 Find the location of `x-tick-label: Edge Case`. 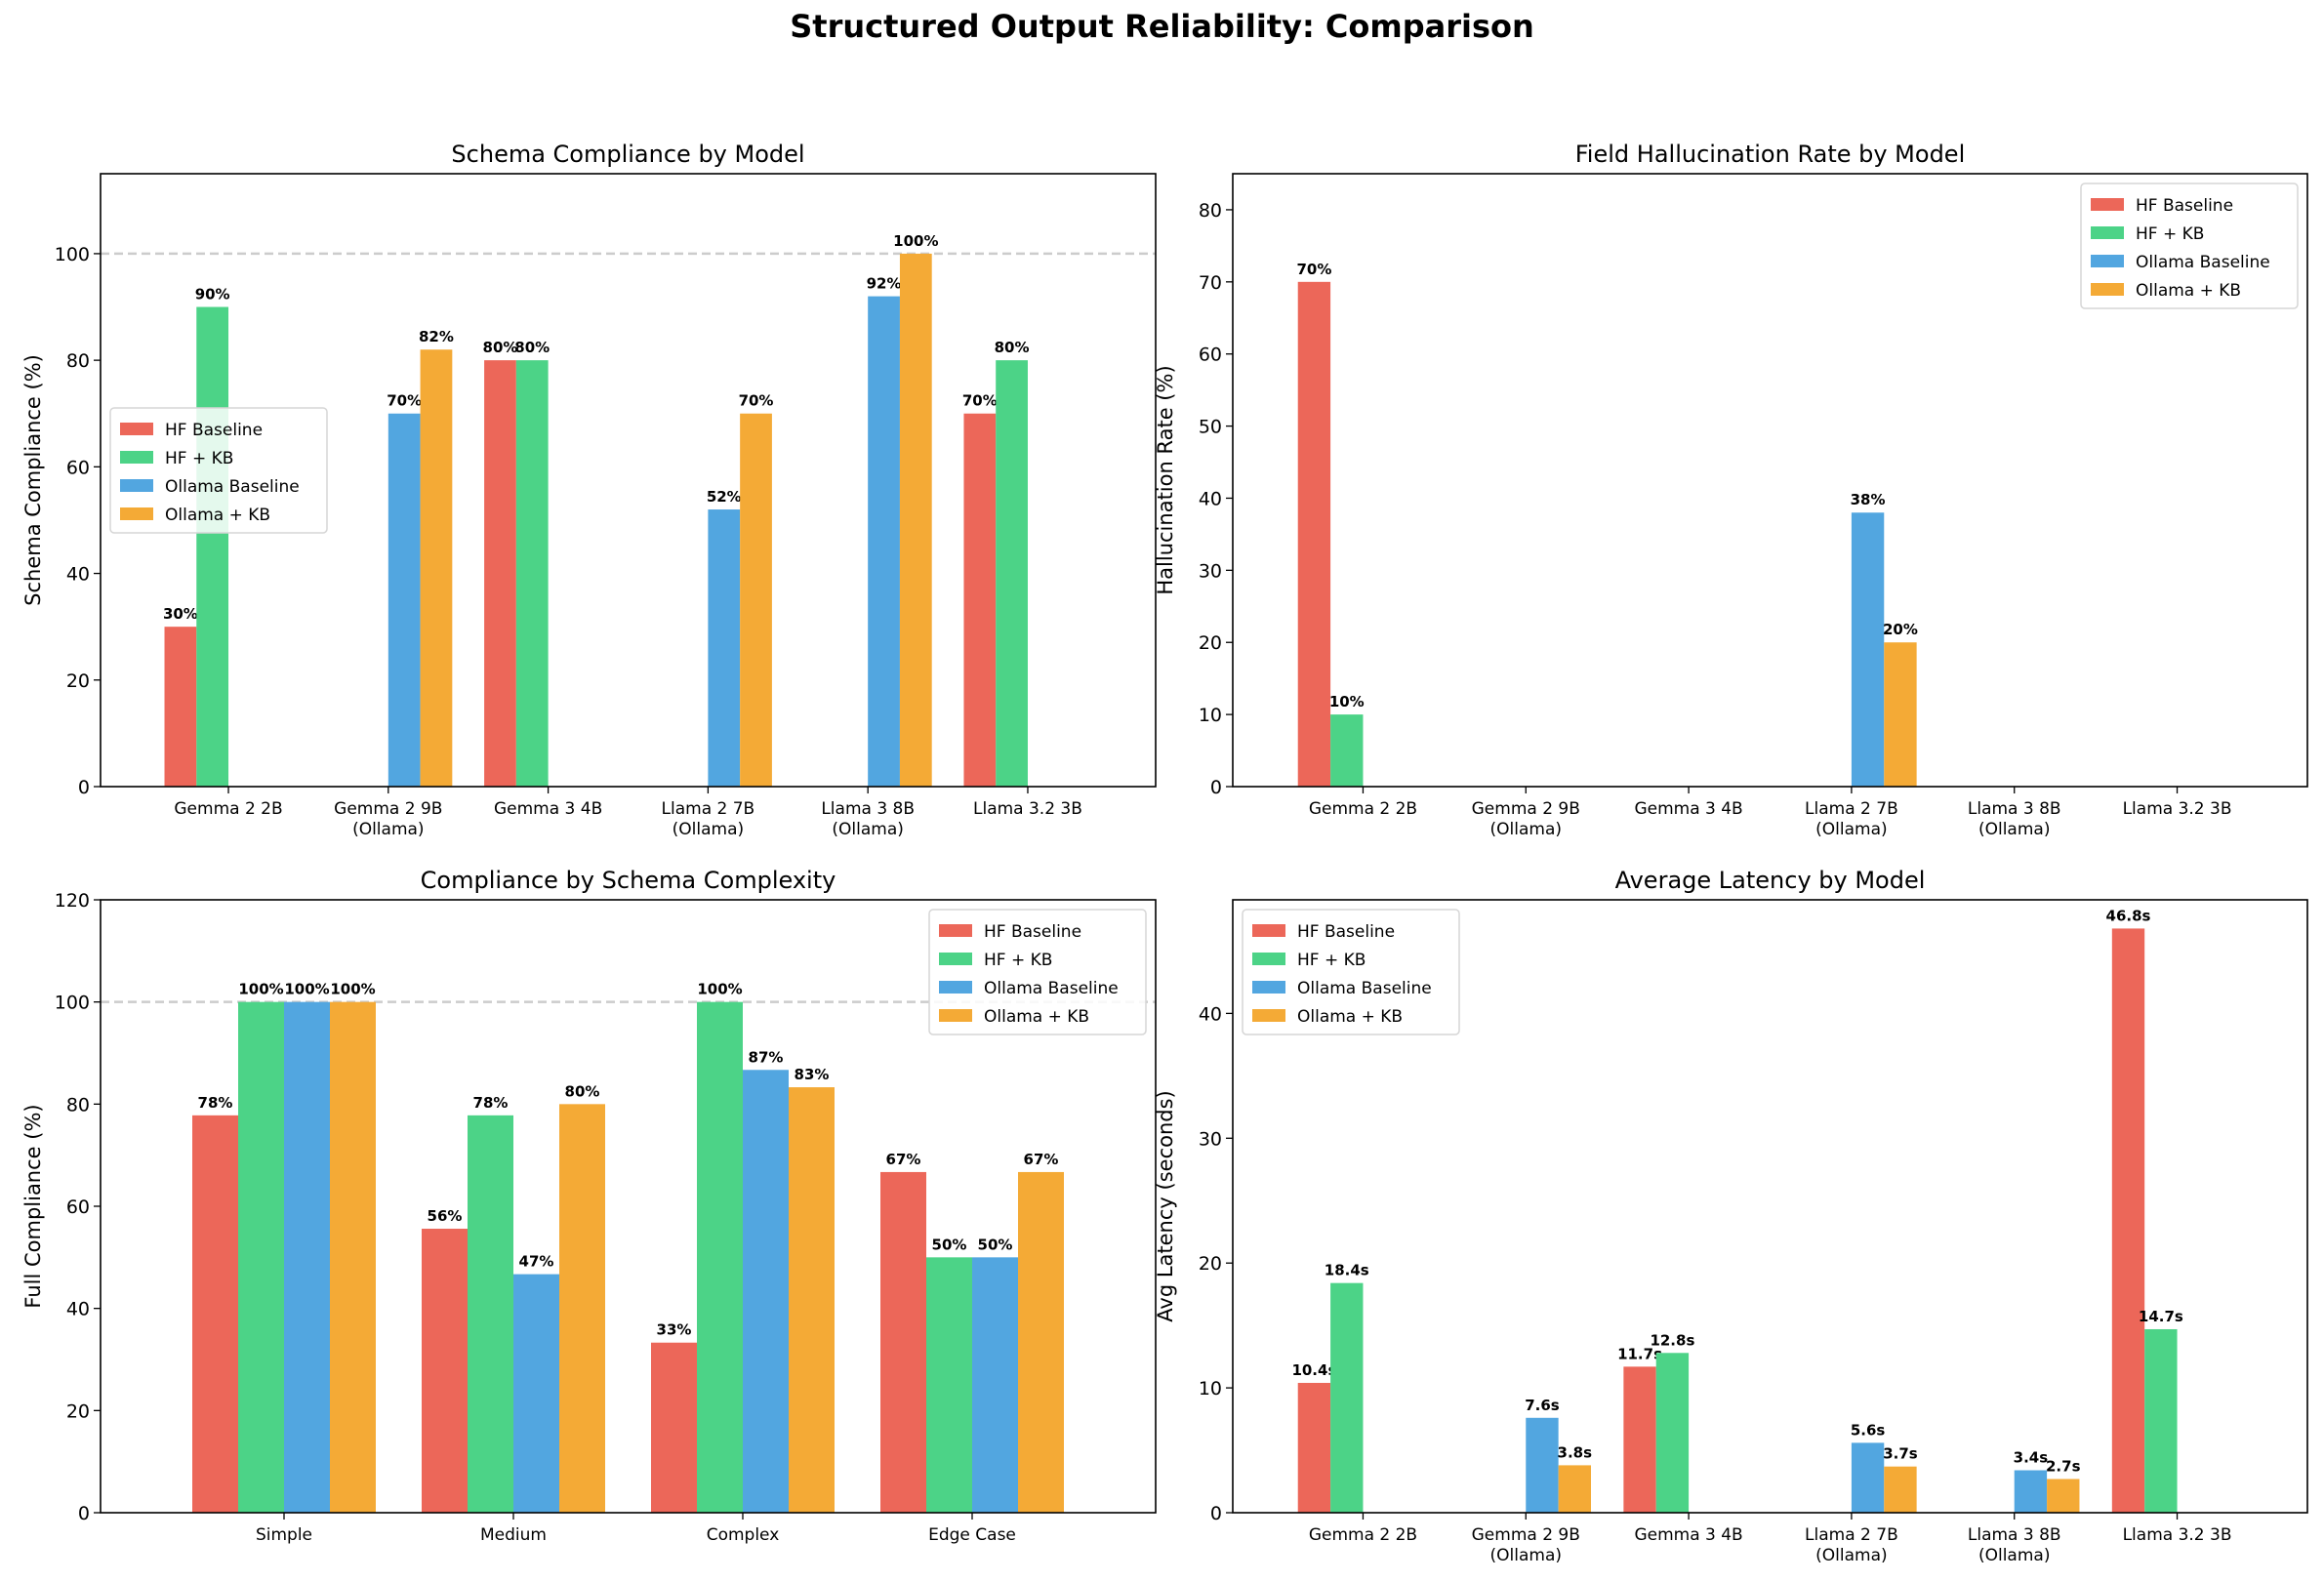

x-tick-label: Edge Case is located at coordinates (972, 1535).